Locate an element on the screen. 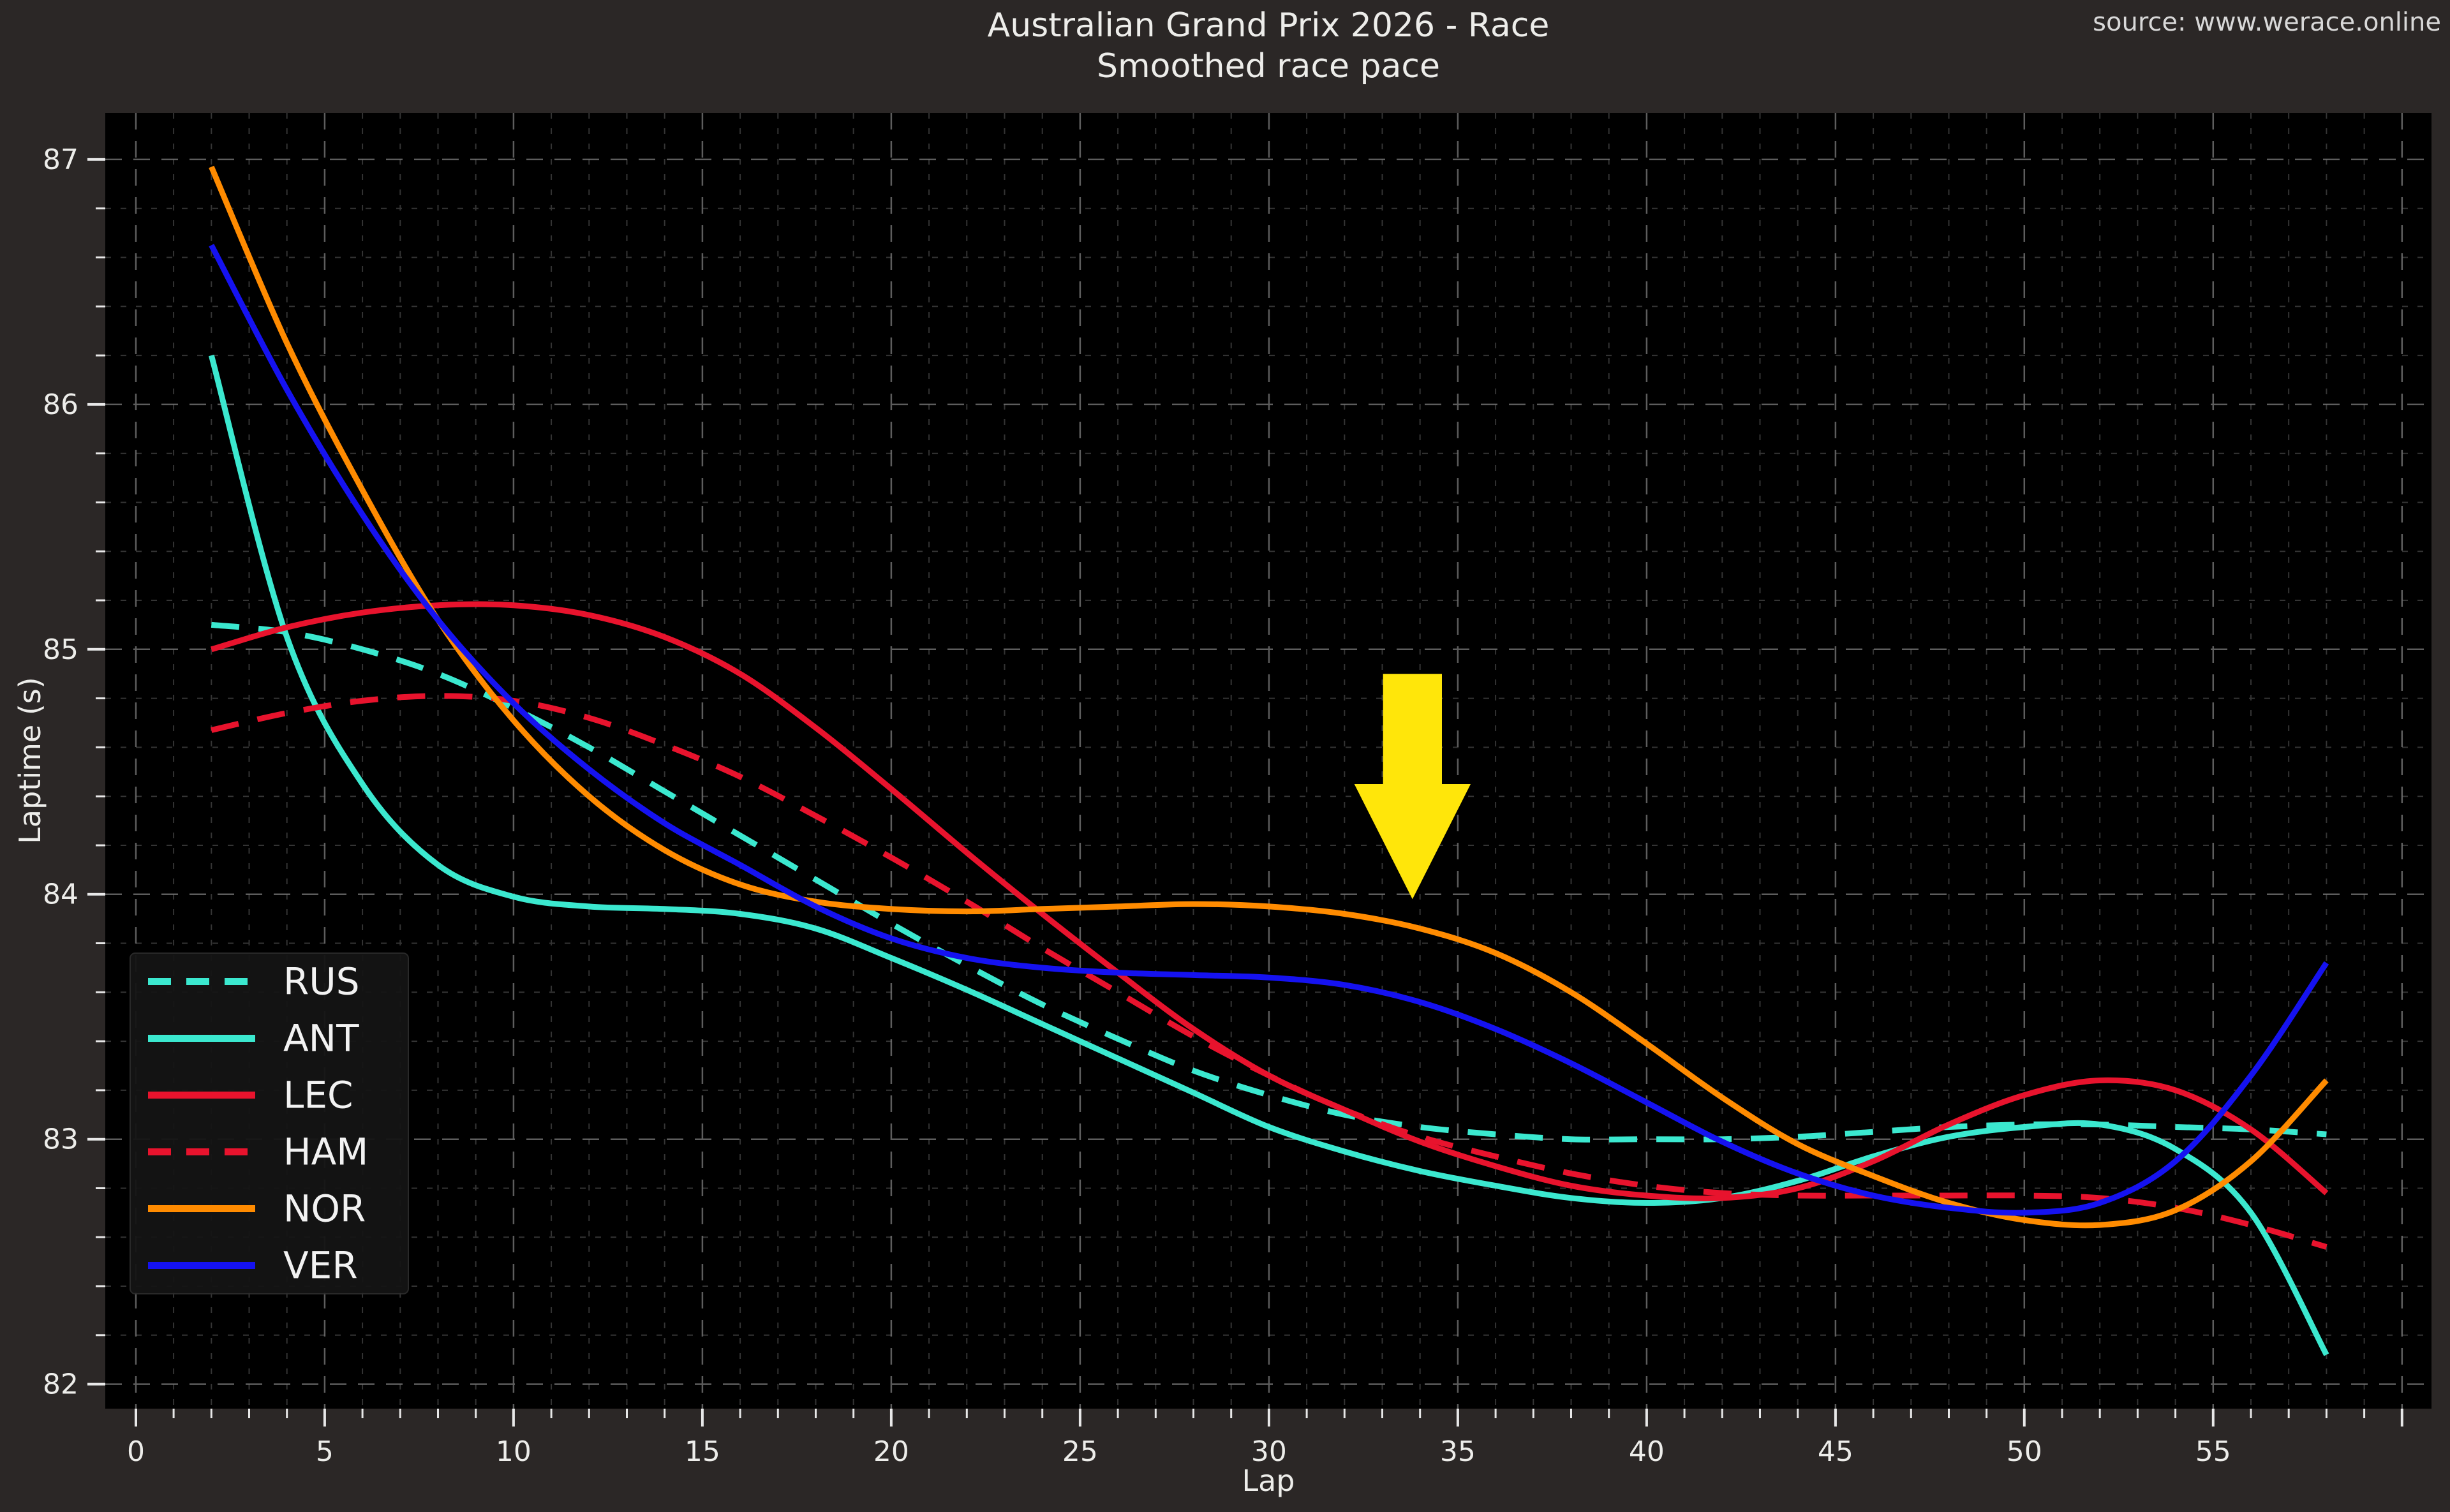 Image resolution: width=2450 pixels, height=1512 pixels. legend-item-HAM: HAM is located at coordinates (258, 1152).